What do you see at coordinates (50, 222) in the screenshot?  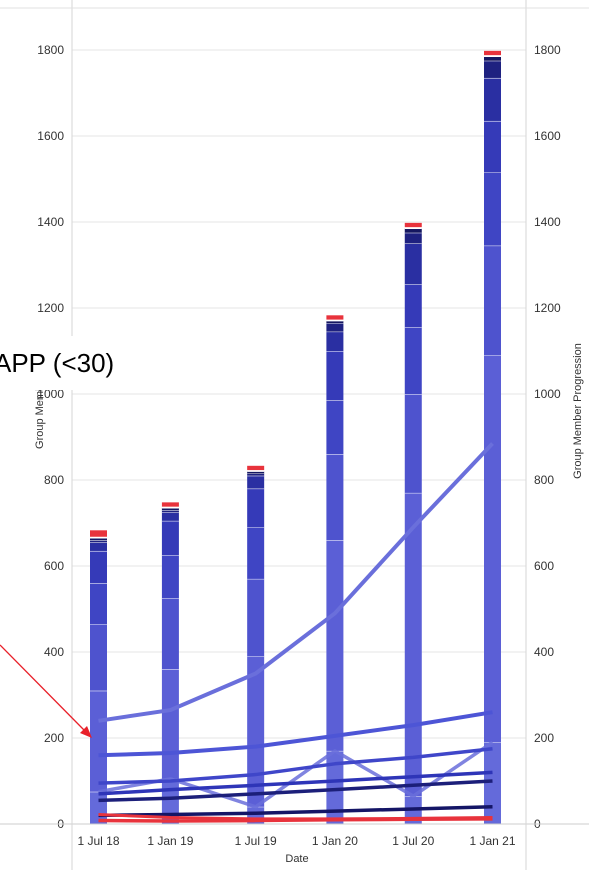 I see `y-tick-left: 1400` at bounding box center [50, 222].